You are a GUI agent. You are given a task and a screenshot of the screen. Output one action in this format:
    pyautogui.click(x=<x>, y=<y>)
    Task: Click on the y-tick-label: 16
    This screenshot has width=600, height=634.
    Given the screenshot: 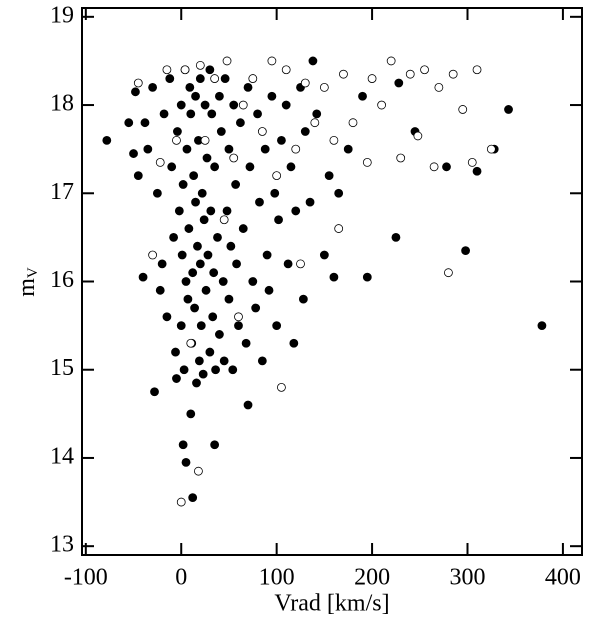 What is the action you would take?
    pyautogui.click(x=62, y=280)
    